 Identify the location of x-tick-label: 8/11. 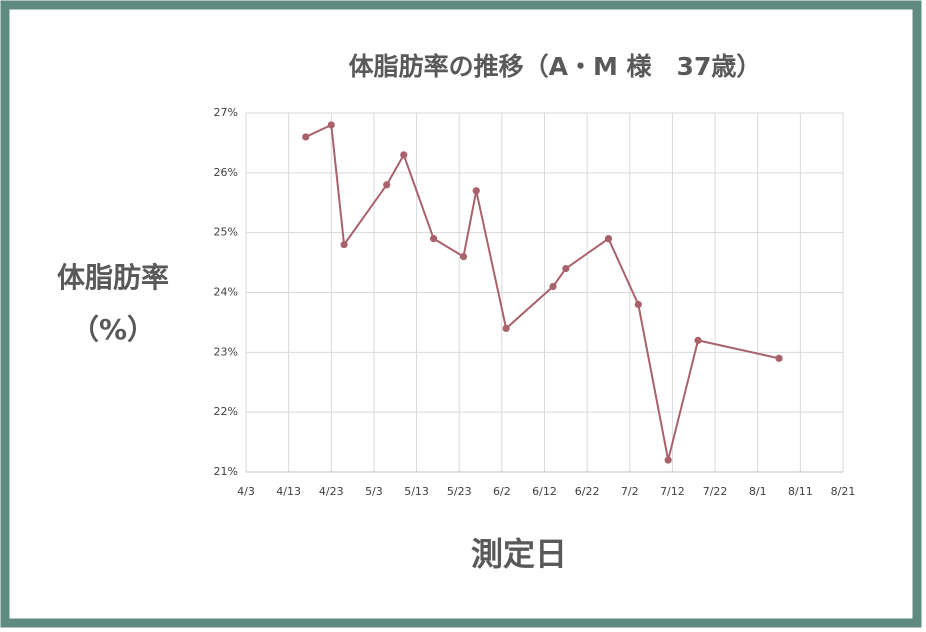
(800, 491).